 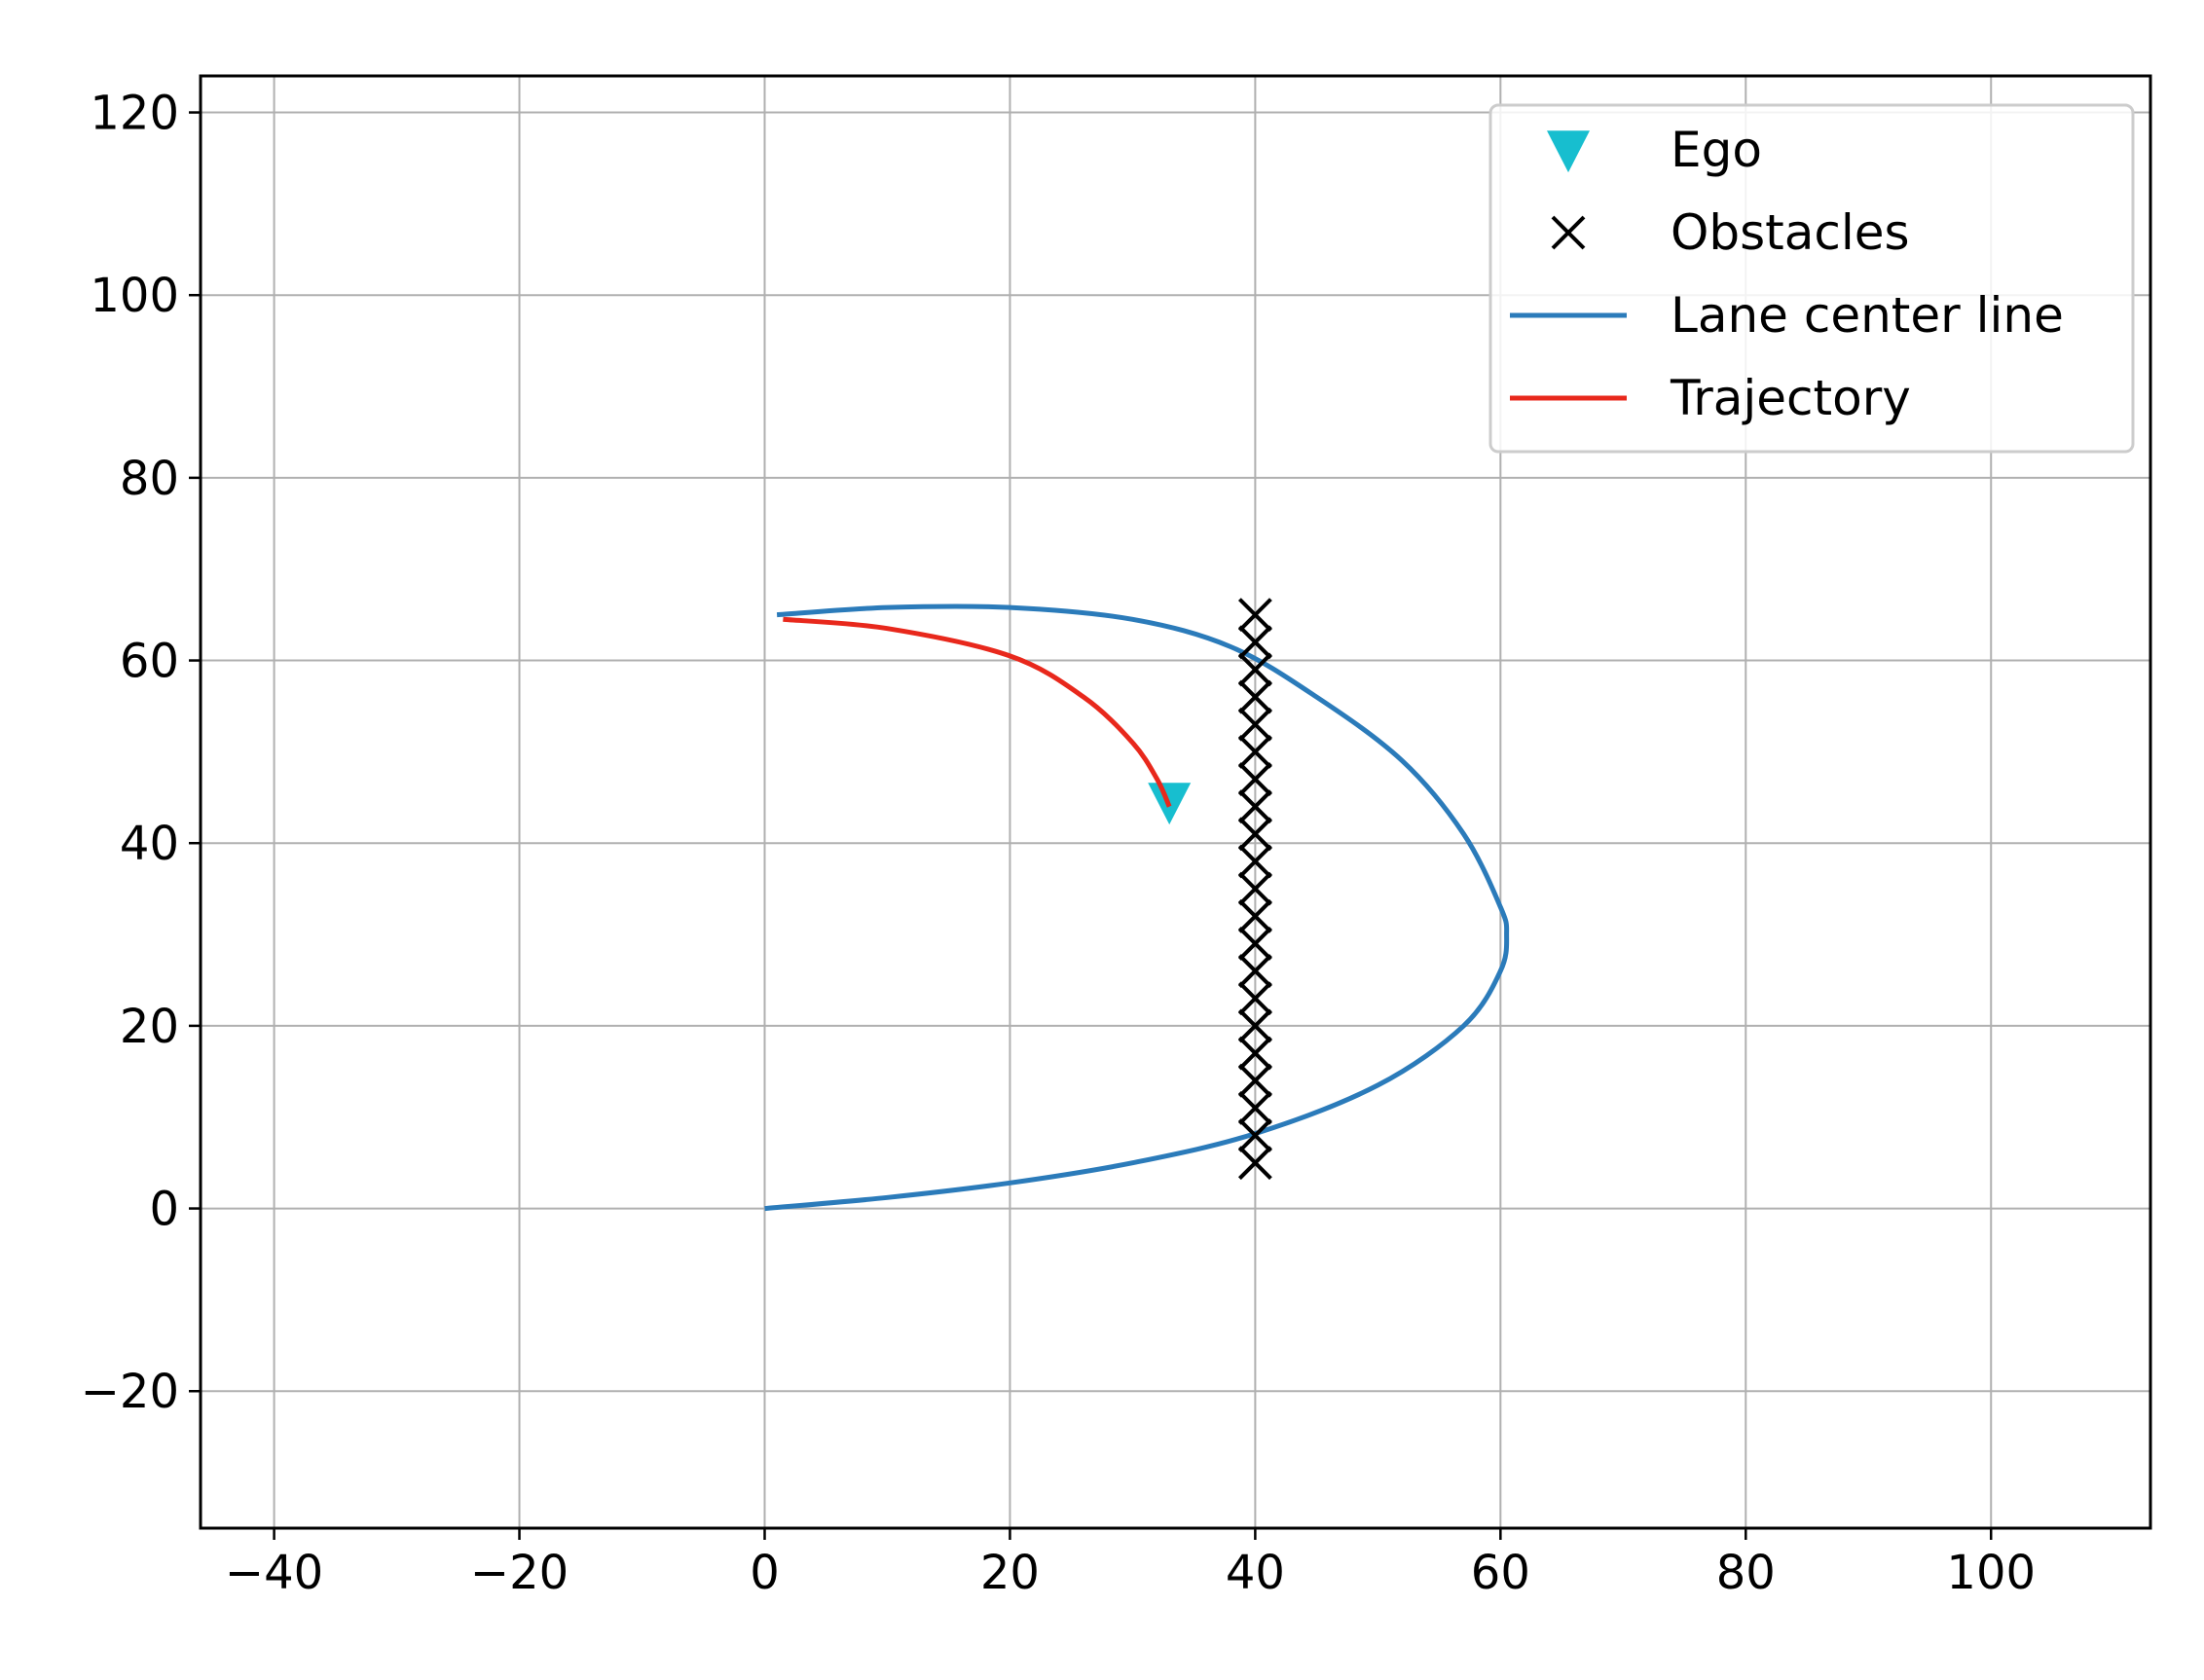 What do you see at coordinates (1746, 1573) in the screenshot?
I see `x-tick-label: 80` at bounding box center [1746, 1573].